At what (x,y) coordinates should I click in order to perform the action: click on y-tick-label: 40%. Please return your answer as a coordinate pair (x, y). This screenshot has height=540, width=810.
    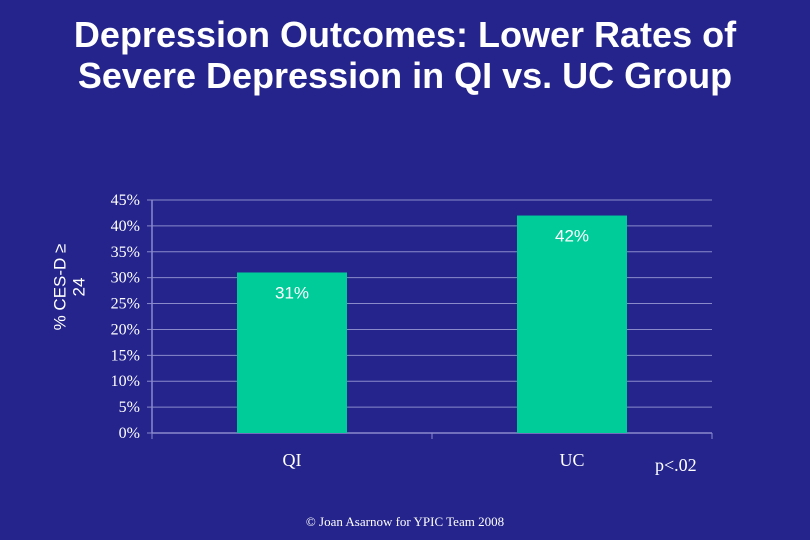
    Looking at the image, I should click on (125, 226).